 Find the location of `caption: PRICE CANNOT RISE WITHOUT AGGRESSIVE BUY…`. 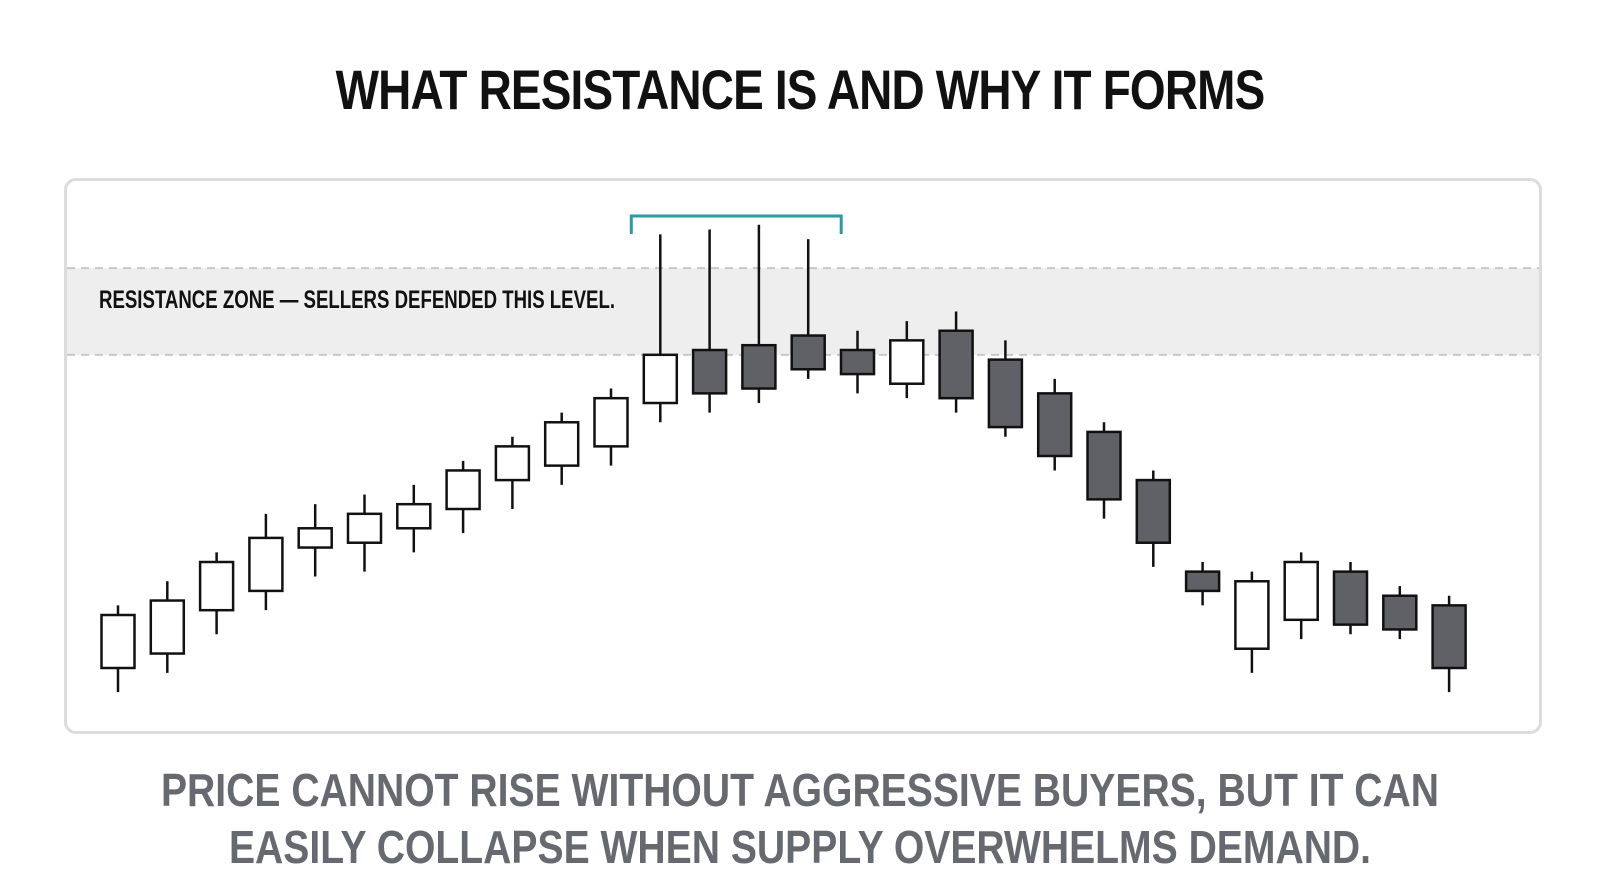

caption: PRICE CANNOT RISE WITHOUT AGGRESSIVE BUY… is located at coordinates (800, 819).